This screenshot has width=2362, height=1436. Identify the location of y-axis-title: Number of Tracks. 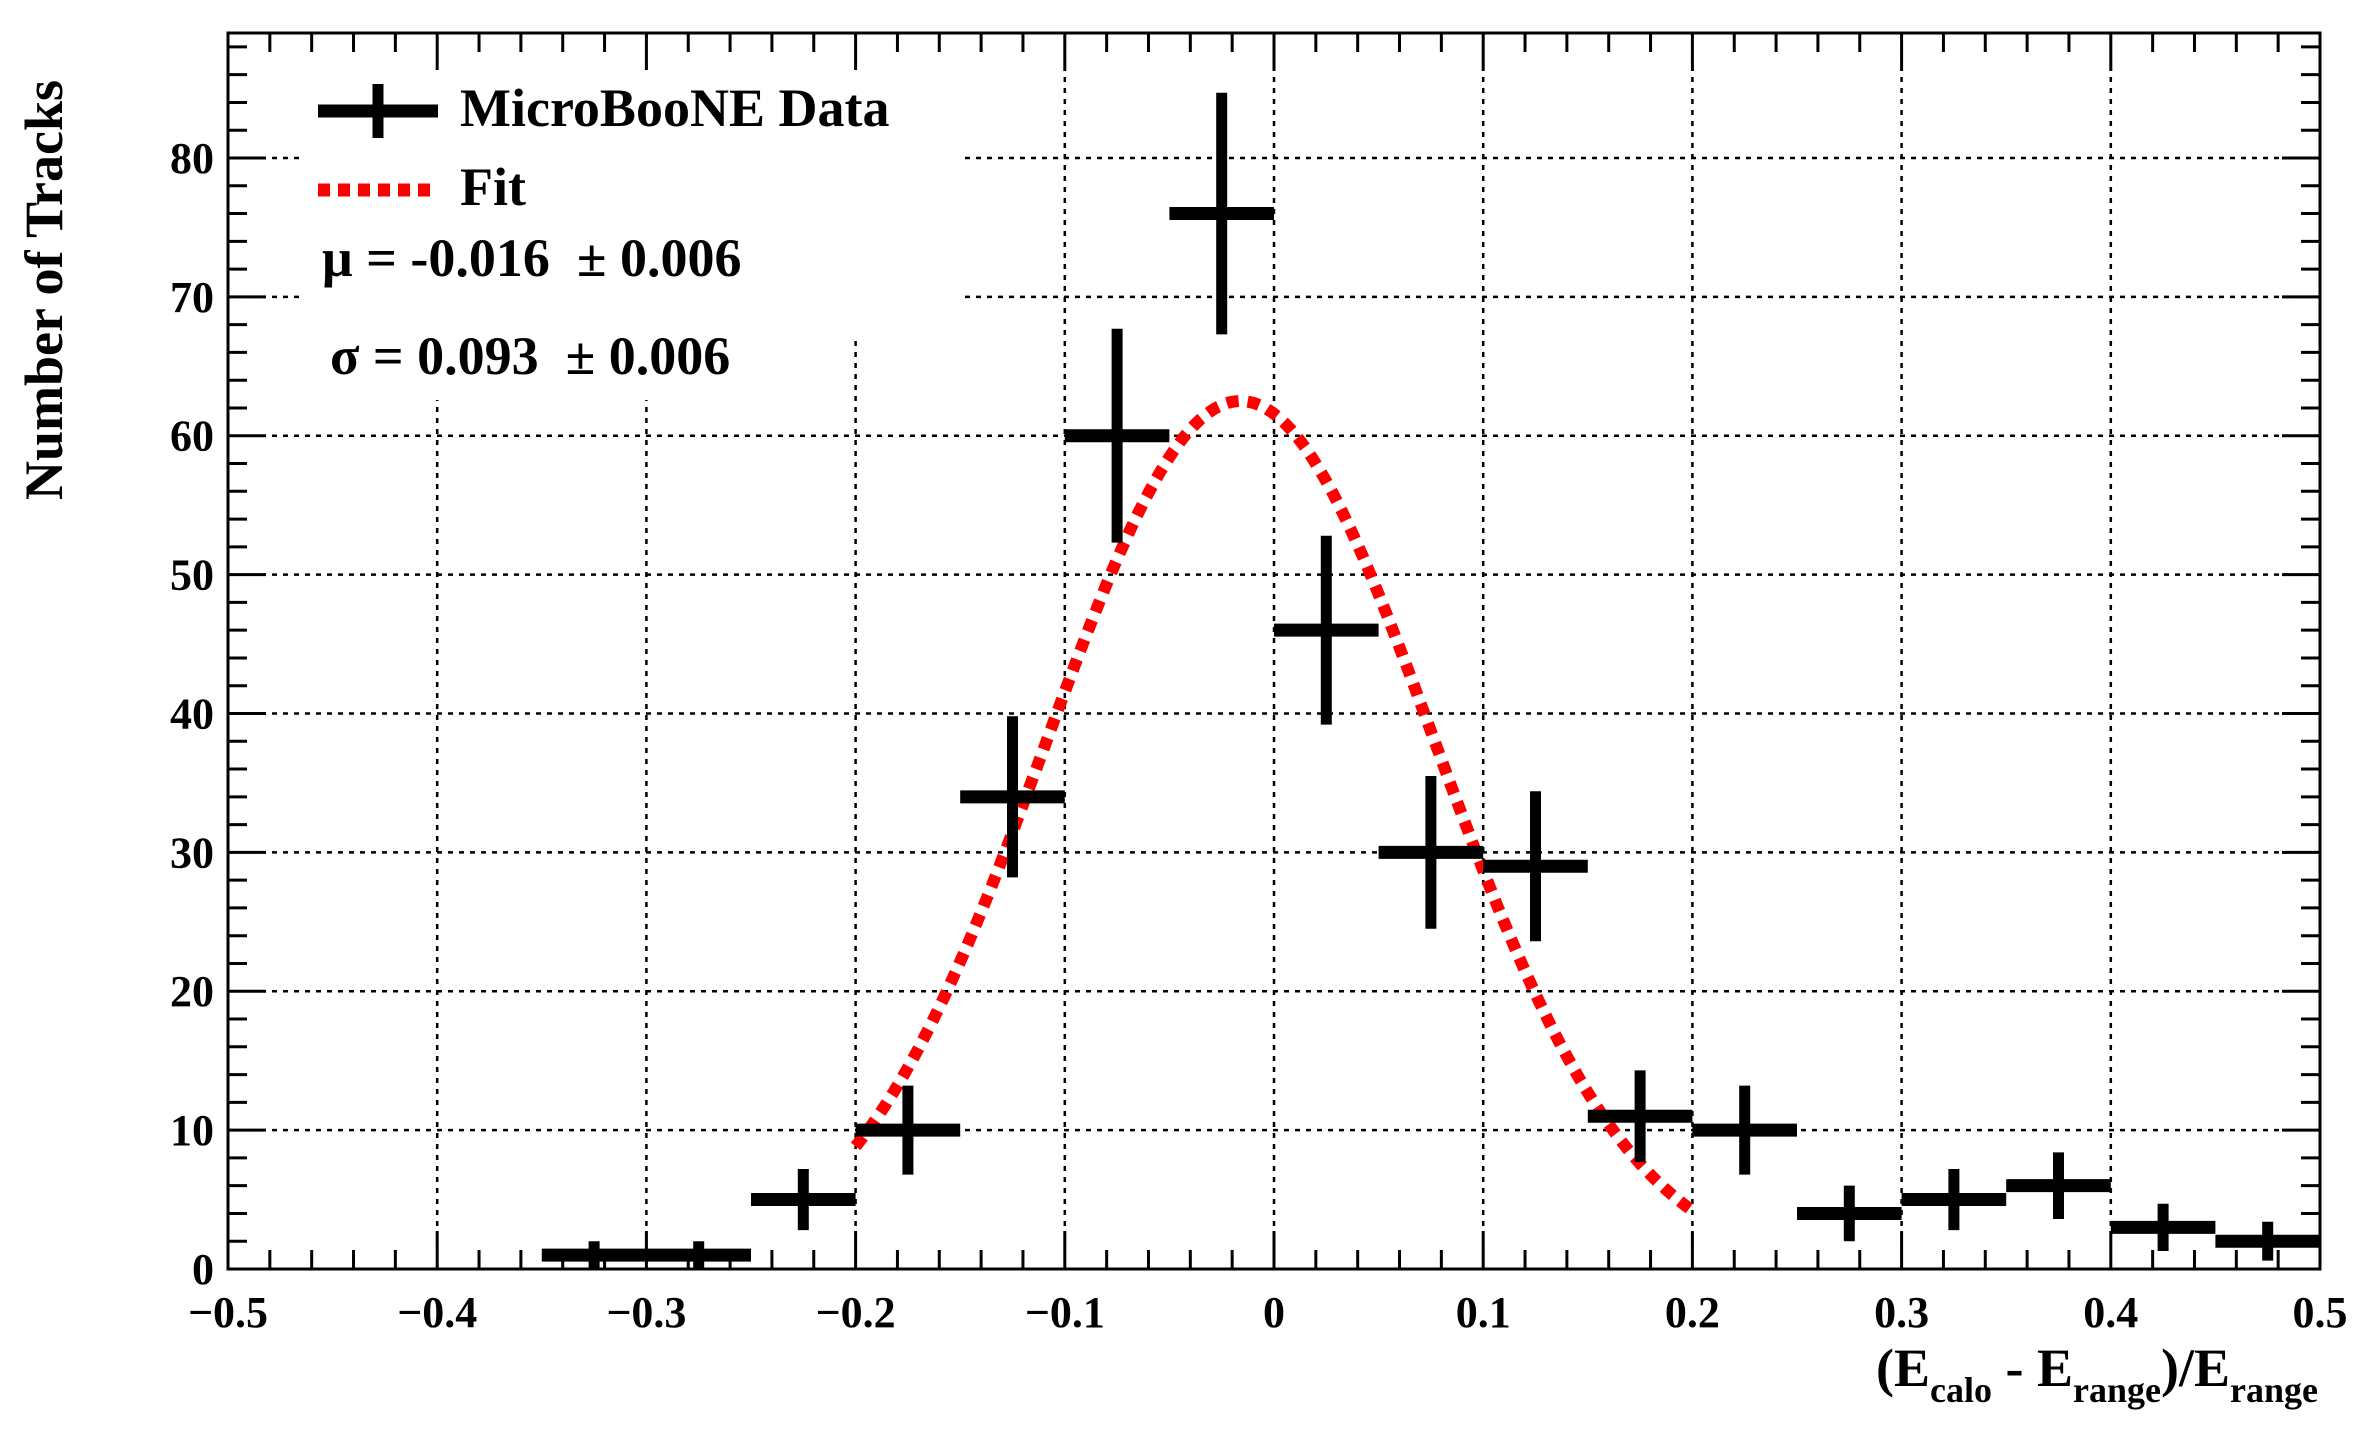
(44, 290).